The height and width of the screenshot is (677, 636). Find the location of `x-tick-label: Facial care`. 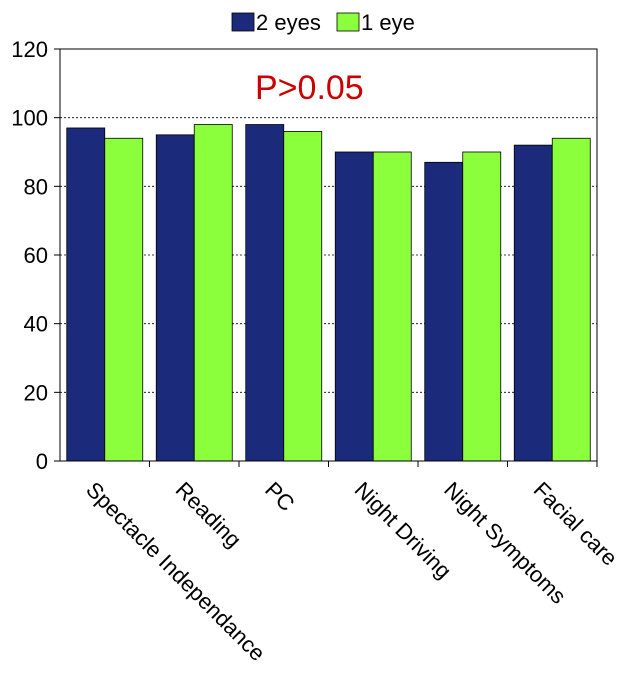

x-tick-label: Facial care is located at coordinates (576, 524).